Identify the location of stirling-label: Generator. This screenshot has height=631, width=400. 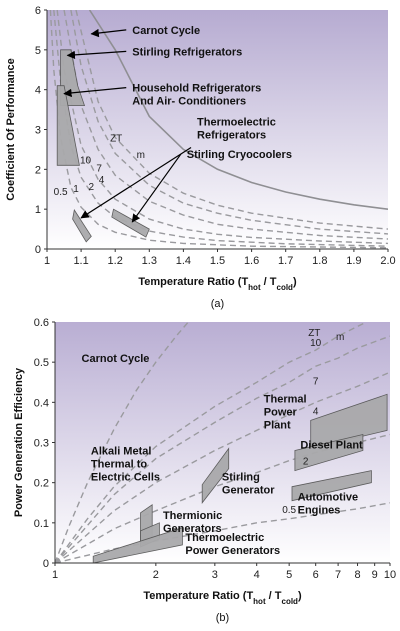
(248, 491).